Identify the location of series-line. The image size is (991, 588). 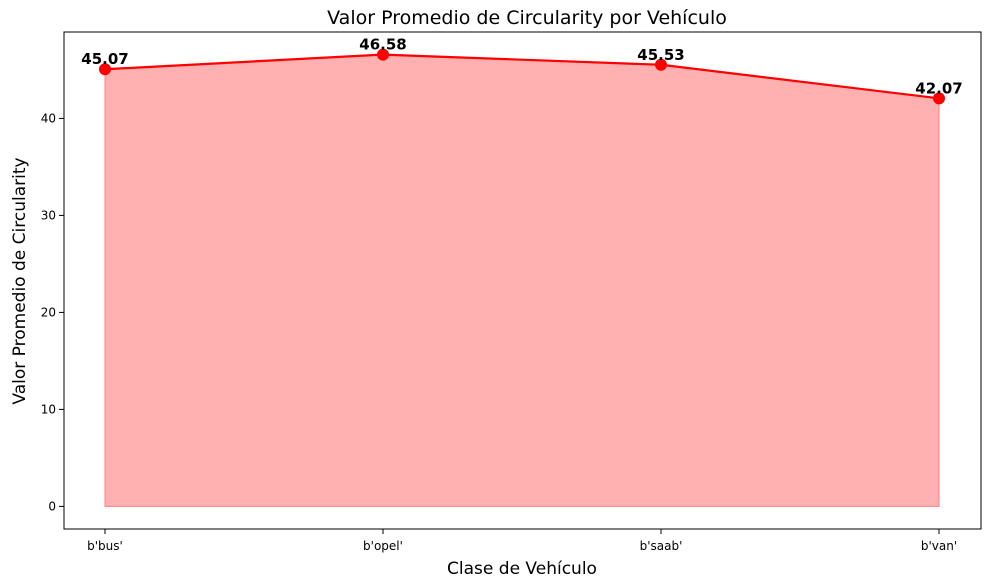
(522, 76).